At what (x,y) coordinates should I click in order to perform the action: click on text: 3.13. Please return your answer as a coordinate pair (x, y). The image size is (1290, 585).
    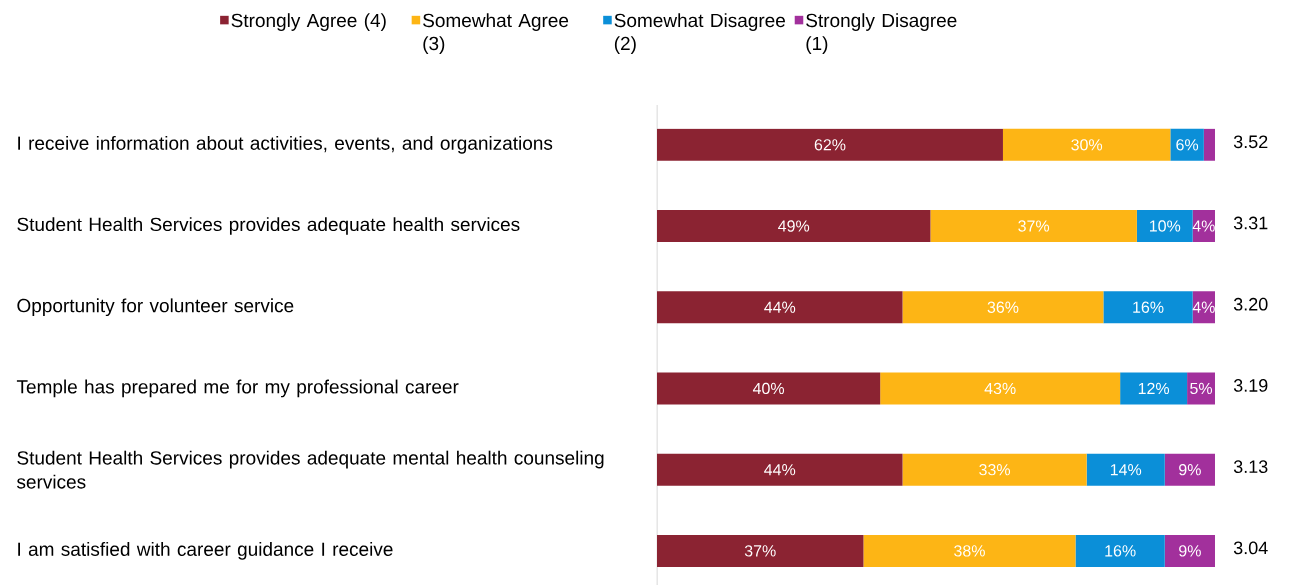
    Looking at the image, I should click on (1250, 467).